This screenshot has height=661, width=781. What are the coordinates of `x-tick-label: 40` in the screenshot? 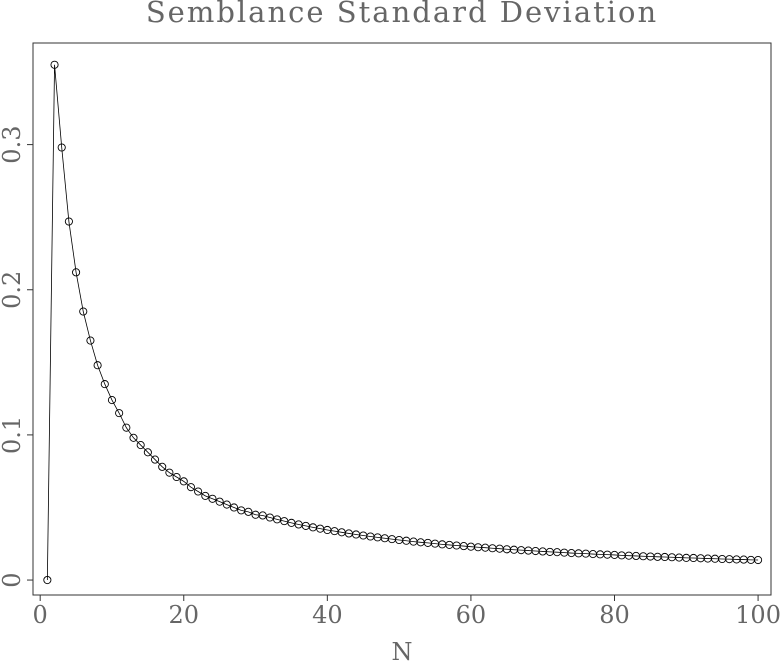 It's located at (327, 615).